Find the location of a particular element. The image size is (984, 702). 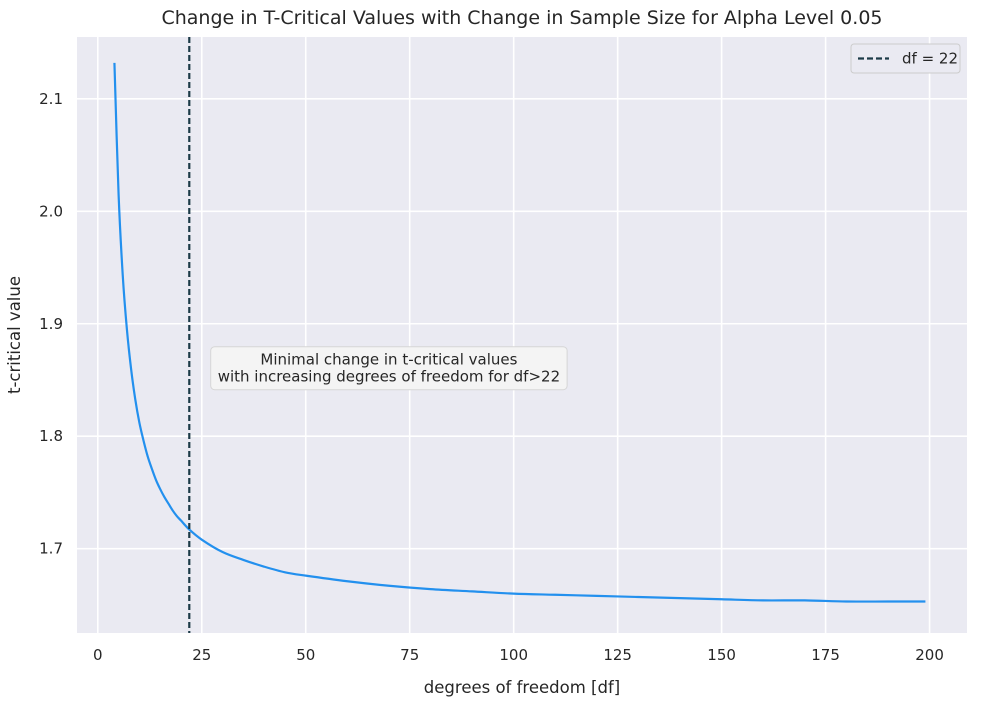

x-tick-label: 100 is located at coordinates (513, 655).